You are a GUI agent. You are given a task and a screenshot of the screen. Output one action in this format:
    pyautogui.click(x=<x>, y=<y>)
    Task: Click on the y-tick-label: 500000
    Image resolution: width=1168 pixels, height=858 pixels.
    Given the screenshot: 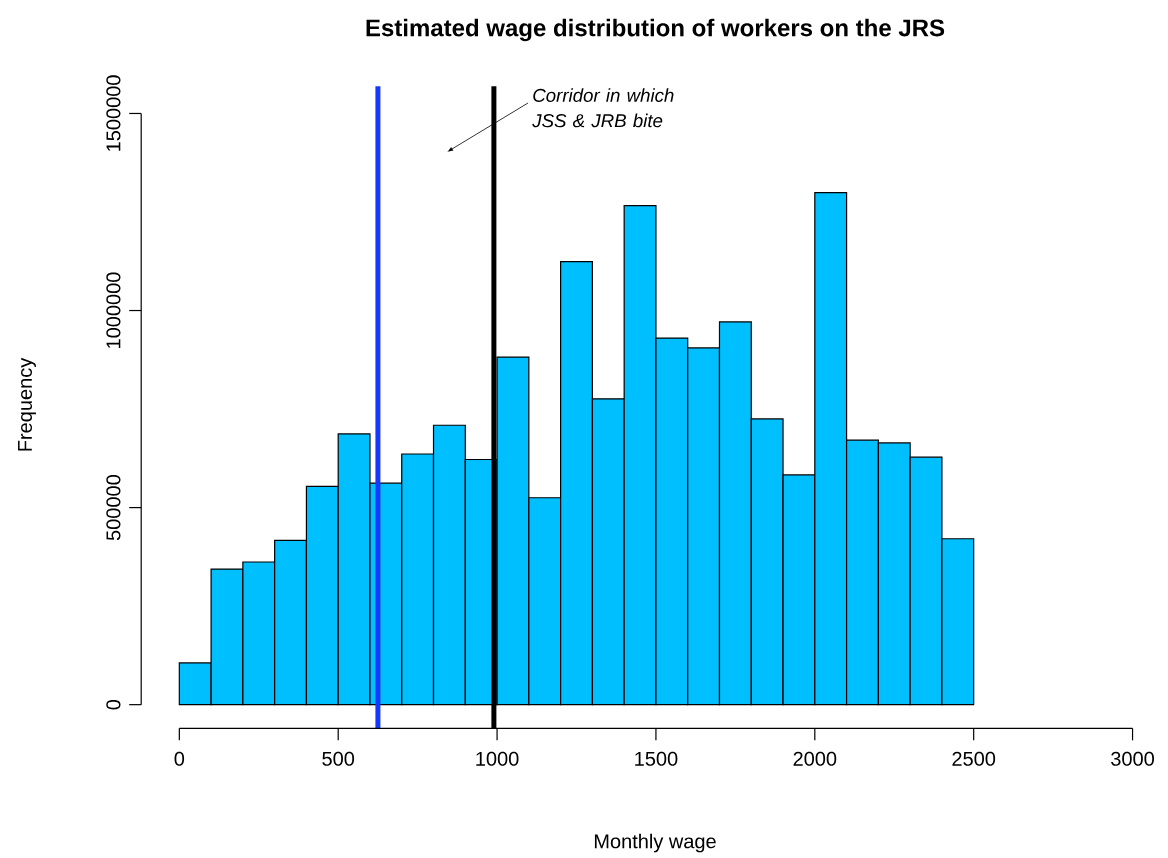 What is the action you would take?
    pyautogui.click(x=113, y=508)
    